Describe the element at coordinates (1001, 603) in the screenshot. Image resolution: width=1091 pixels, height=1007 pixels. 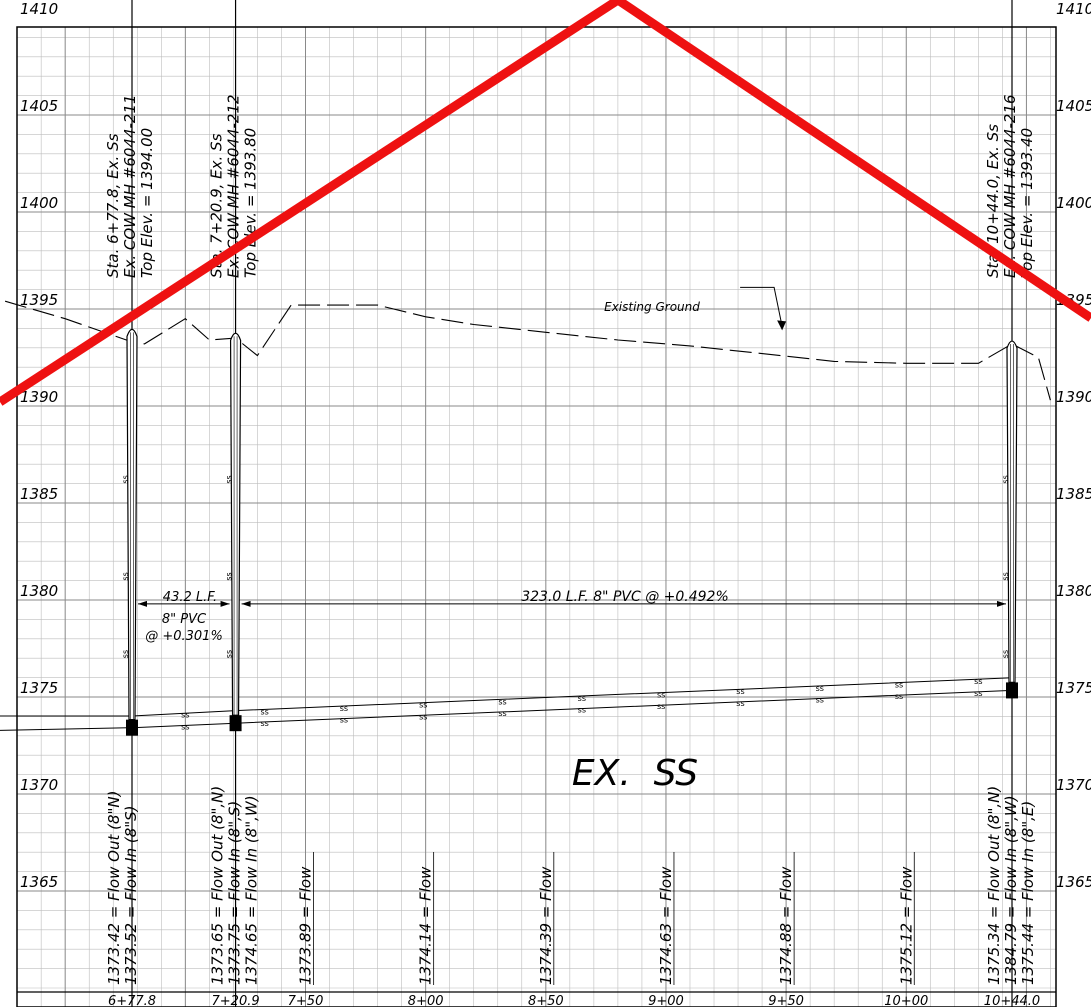
I see `dimension-segment-2-arrow-right` at that location.